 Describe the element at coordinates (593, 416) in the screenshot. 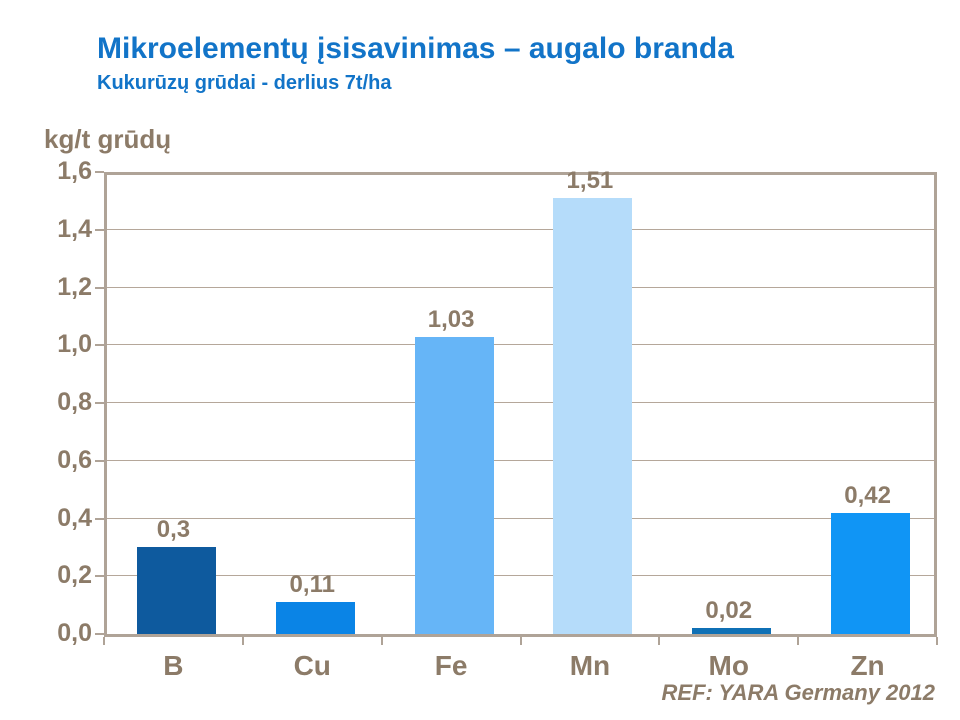

I see `bar-Mn` at that location.